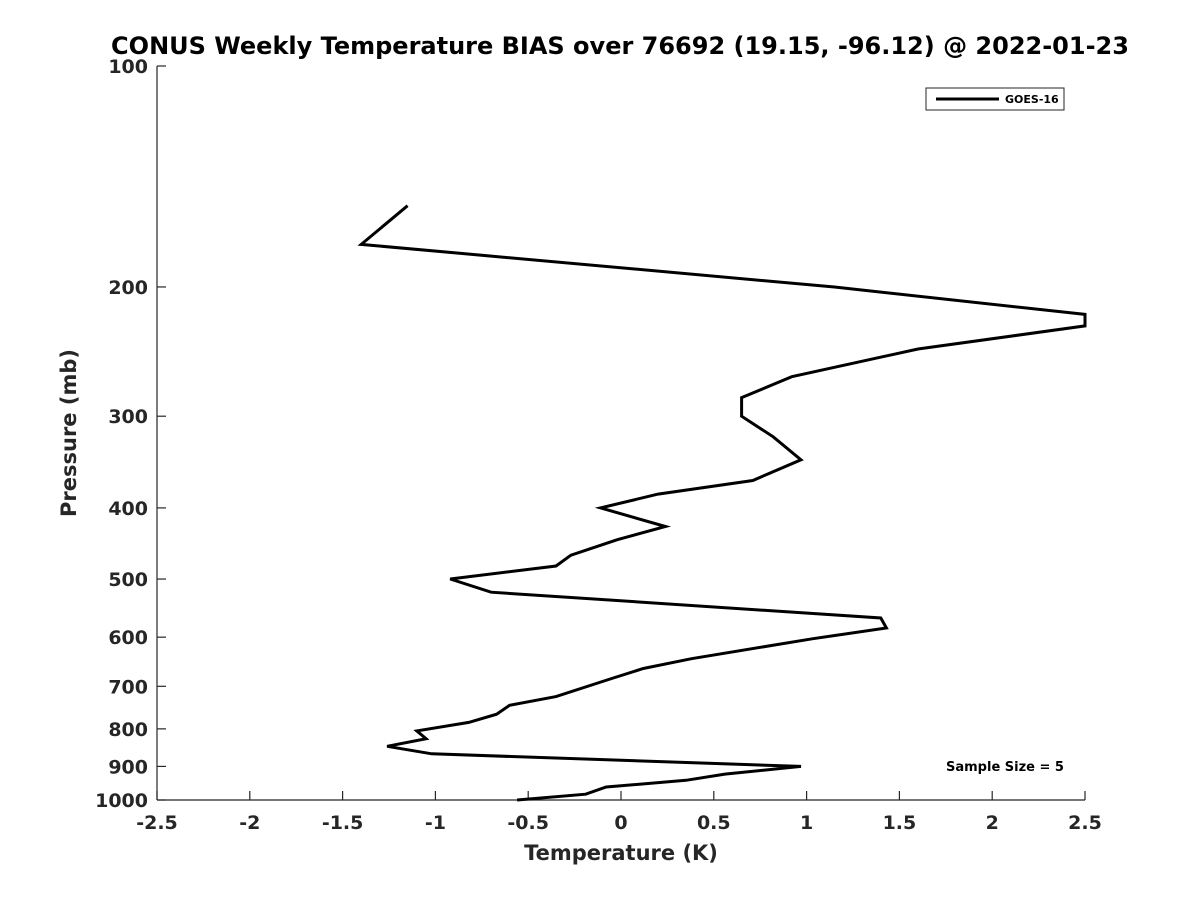 Image resolution: width=1200 pixels, height=905 pixels. Describe the element at coordinates (121, 801) in the screenshot. I see `y-tick-label: 1000` at that location.